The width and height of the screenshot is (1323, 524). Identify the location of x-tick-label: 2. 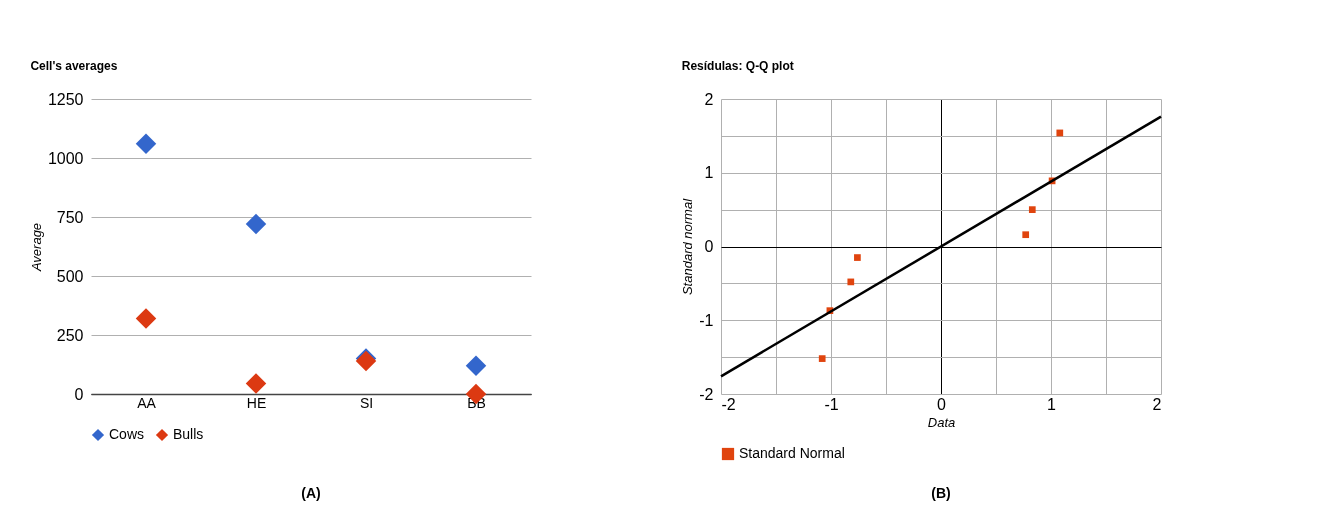
(1157, 404).